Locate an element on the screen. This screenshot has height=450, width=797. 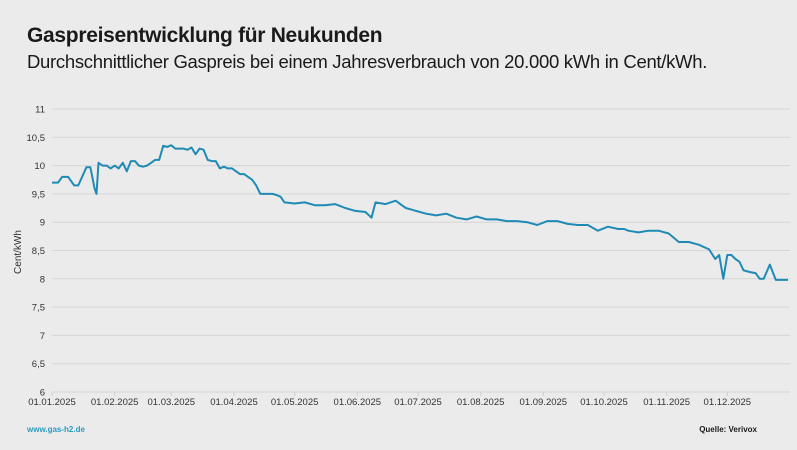
x-tick-label: 01.08.2025 is located at coordinates (481, 402).